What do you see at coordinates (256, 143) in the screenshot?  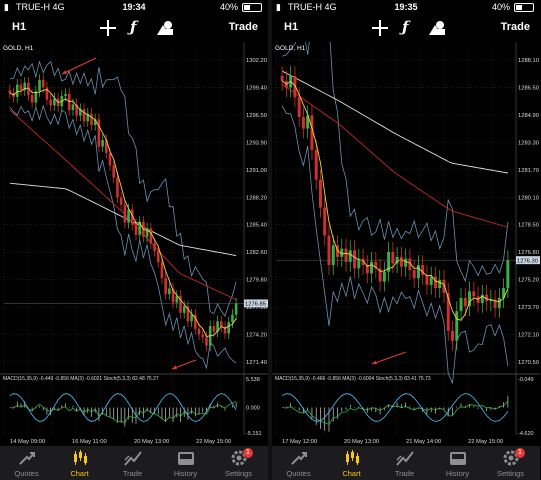 I see `y-tick-label: 1293.90` at bounding box center [256, 143].